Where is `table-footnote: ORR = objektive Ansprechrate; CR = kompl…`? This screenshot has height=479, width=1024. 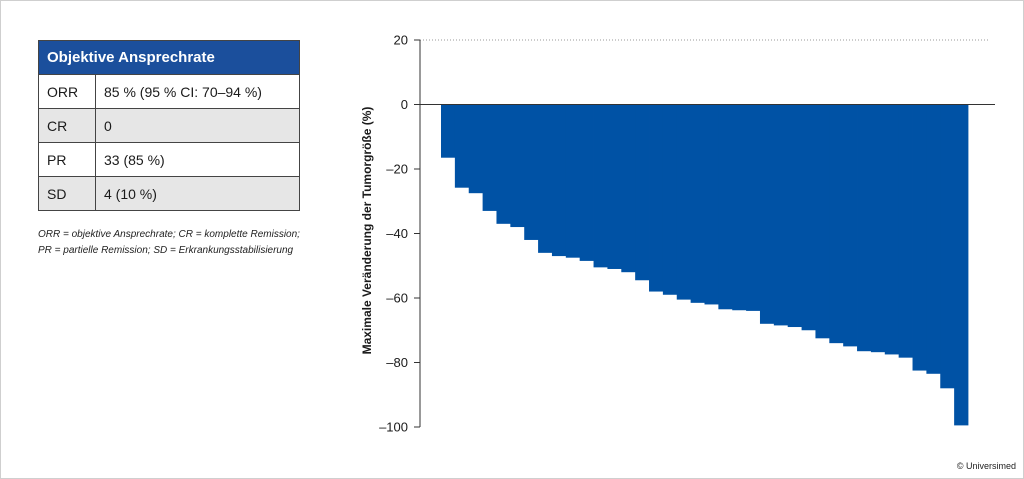 table-footnote: ORR = objektive Ansprechrate; CR = kompl… is located at coordinates (178, 243).